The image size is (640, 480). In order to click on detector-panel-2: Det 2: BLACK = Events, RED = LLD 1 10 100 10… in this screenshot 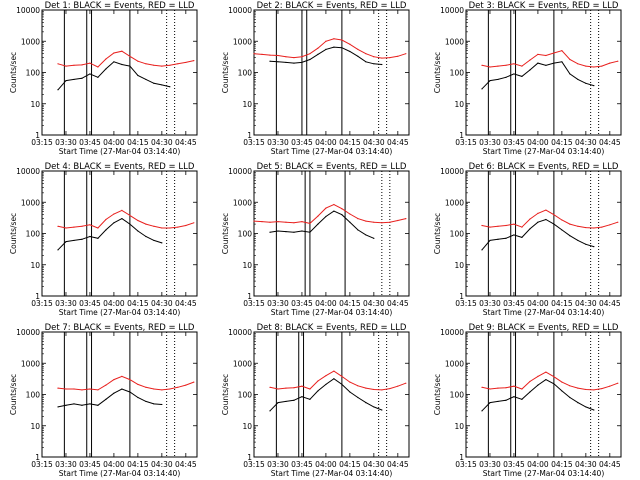, I will do `click(315, 78)`.